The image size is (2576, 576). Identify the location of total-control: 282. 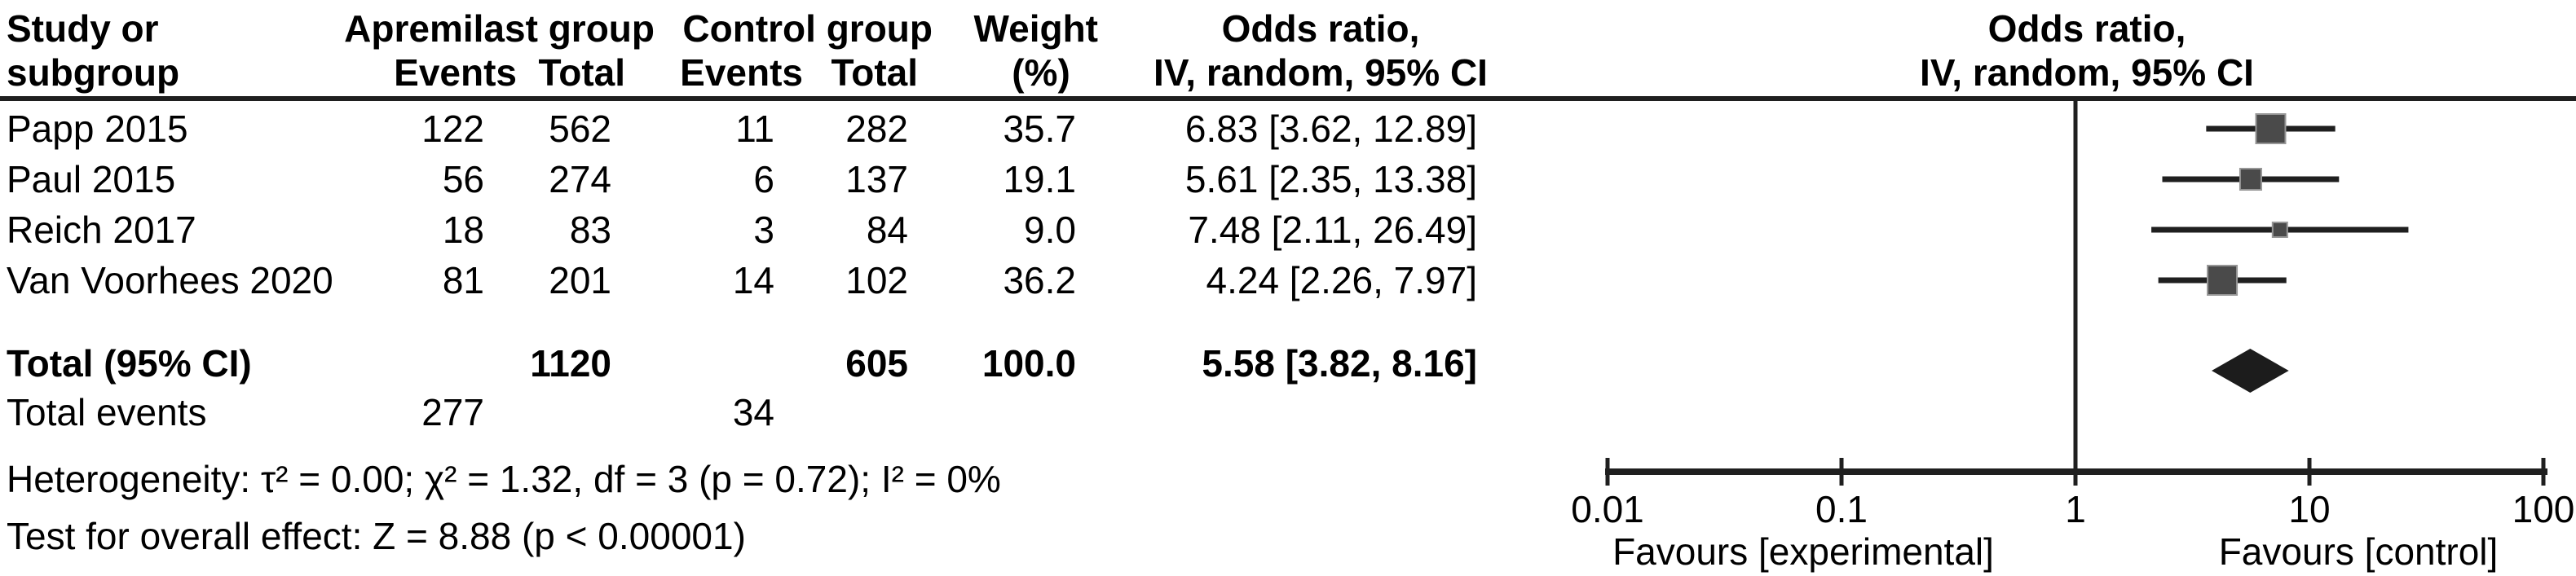
(876, 129).